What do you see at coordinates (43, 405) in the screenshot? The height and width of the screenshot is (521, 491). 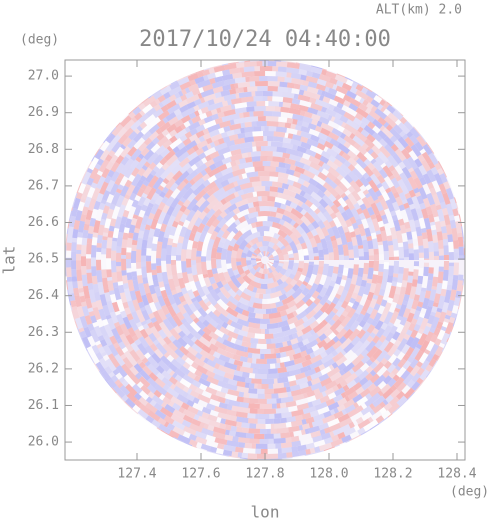 I see `y-tick-label: 26.1` at bounding box center [43, 405].